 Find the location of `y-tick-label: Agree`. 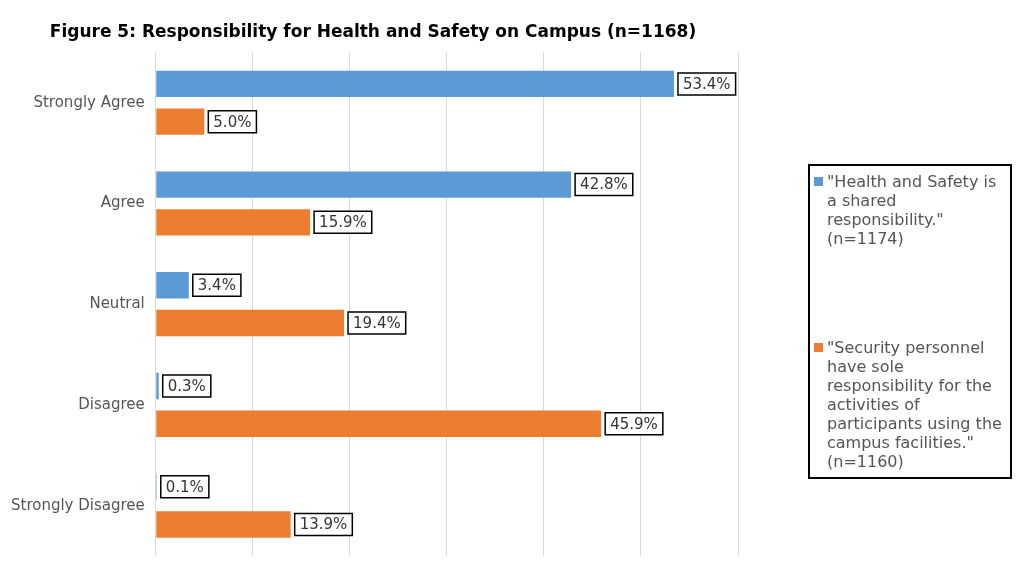

y-tick-label: Agree is located at coordinates (122, 202).